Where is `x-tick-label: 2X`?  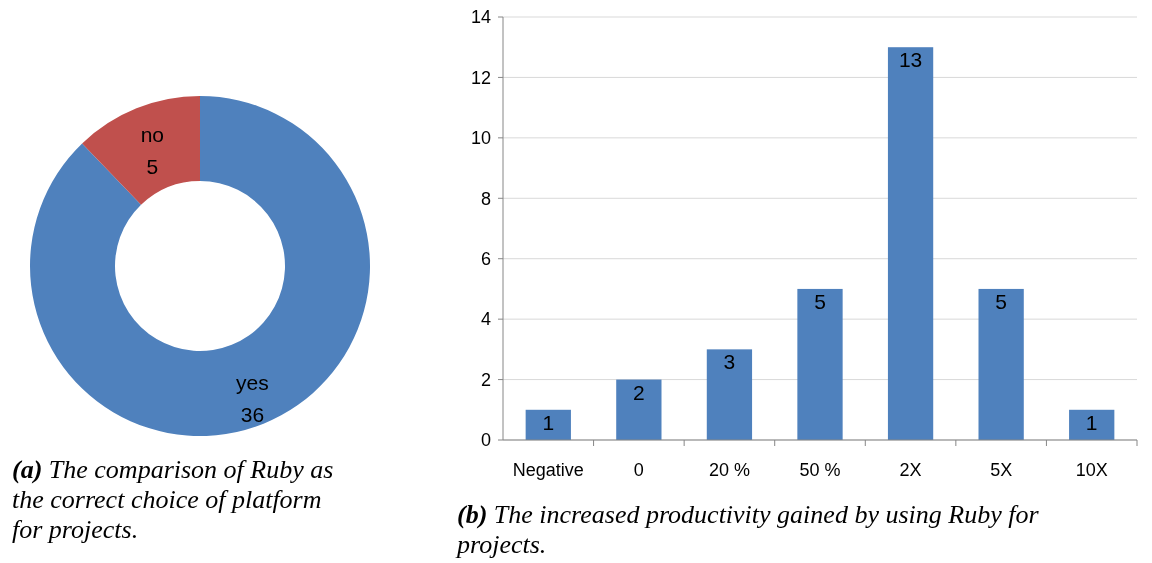 x-tick-label: 2X is located at coordinates (910, 470).